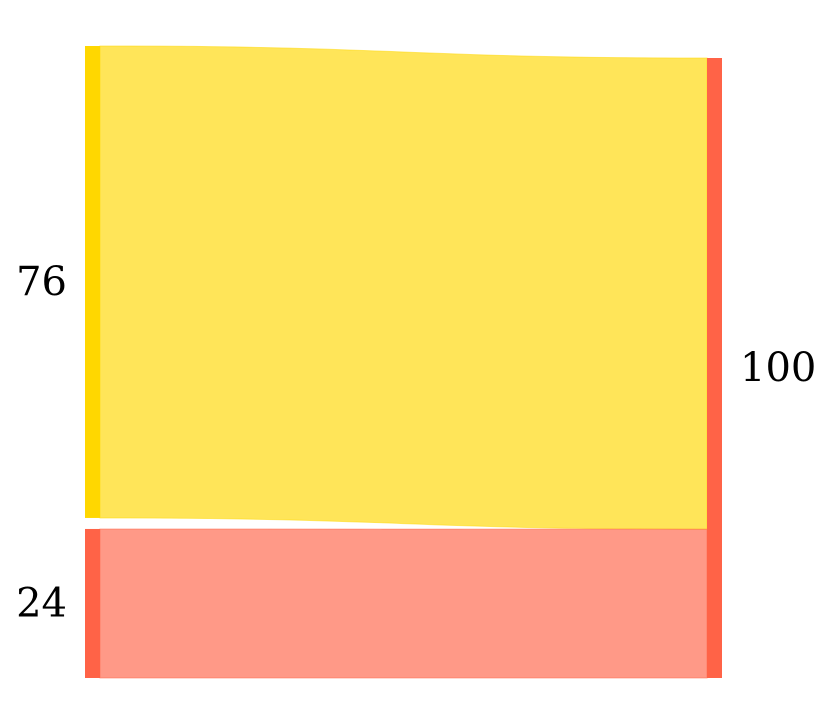 The width and height of the screenshot is (833, 723). I want to click on node-left-top, so click(92, 282).